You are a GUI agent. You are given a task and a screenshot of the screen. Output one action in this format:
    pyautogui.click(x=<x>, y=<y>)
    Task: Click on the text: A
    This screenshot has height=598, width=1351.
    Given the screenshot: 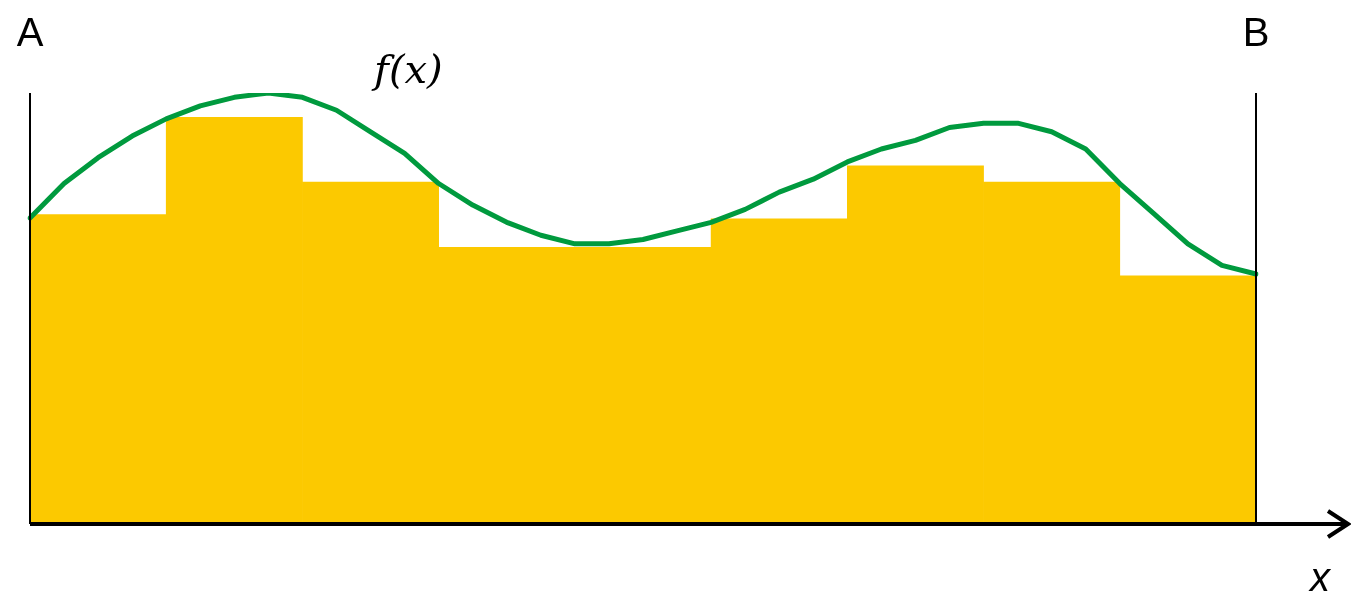 What is the action you would take?
    pyautogui.click(x=30, y=32)
    